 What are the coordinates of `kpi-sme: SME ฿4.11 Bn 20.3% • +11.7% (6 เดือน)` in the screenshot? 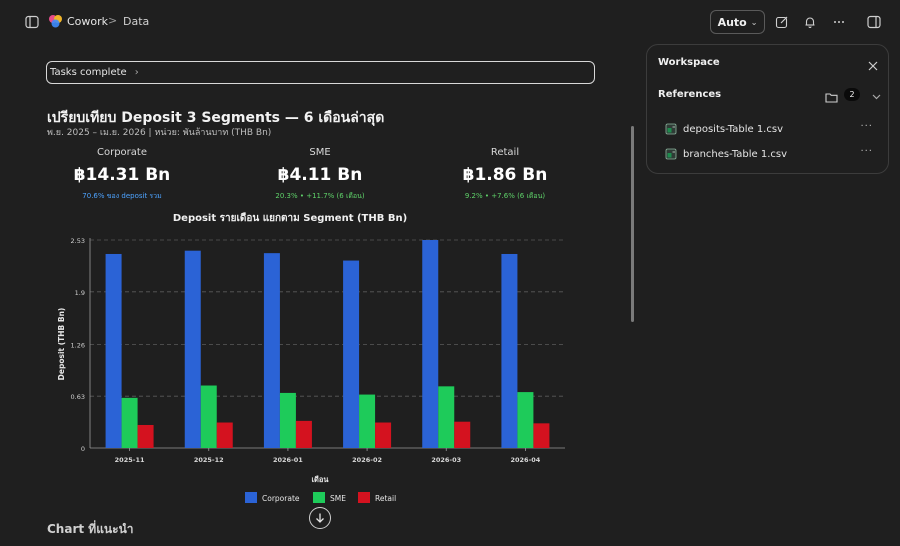 It's located at (320, 174).